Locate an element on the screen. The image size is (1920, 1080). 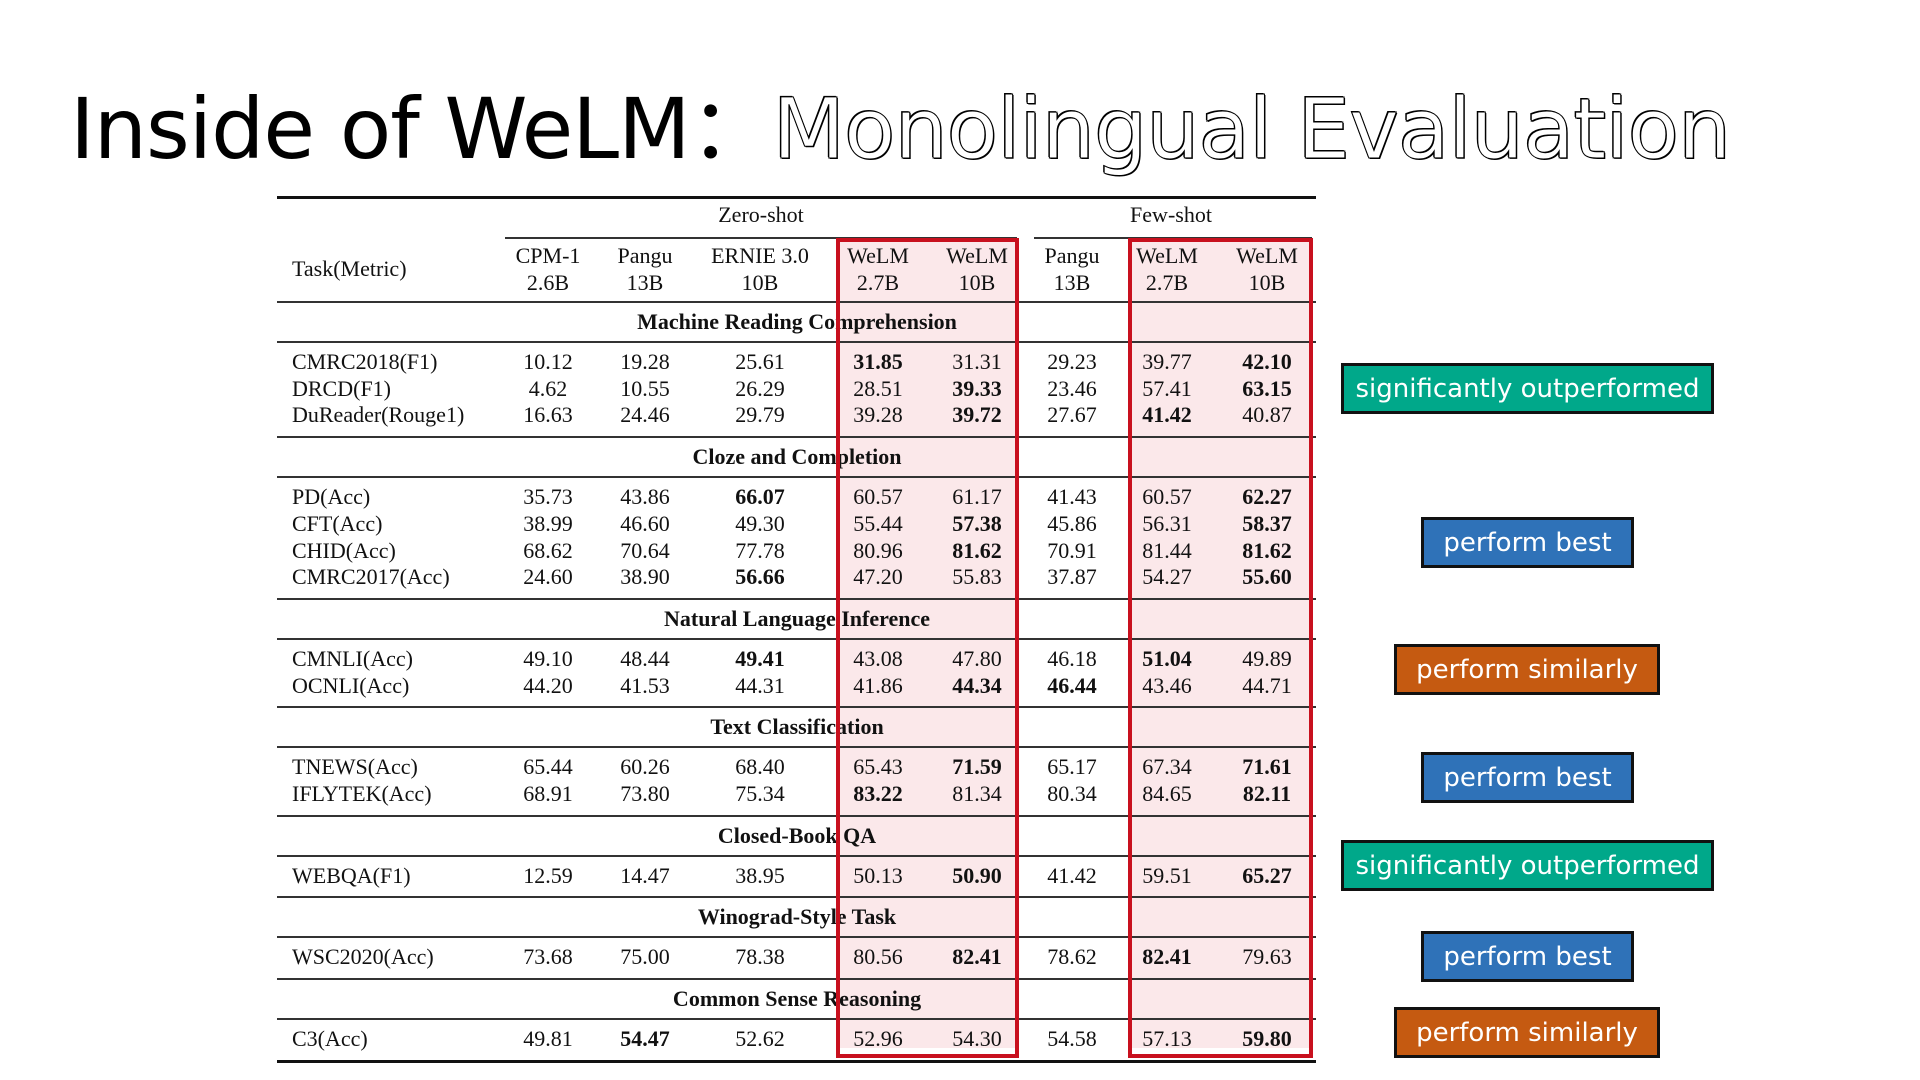
score-cell: 81.44 is located at coordinates (1167, 550).